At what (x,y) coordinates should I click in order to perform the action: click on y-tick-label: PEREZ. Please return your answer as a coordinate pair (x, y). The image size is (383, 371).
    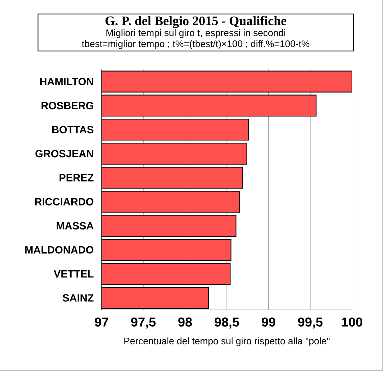
    Looking at the image, I should click on (77, 178).